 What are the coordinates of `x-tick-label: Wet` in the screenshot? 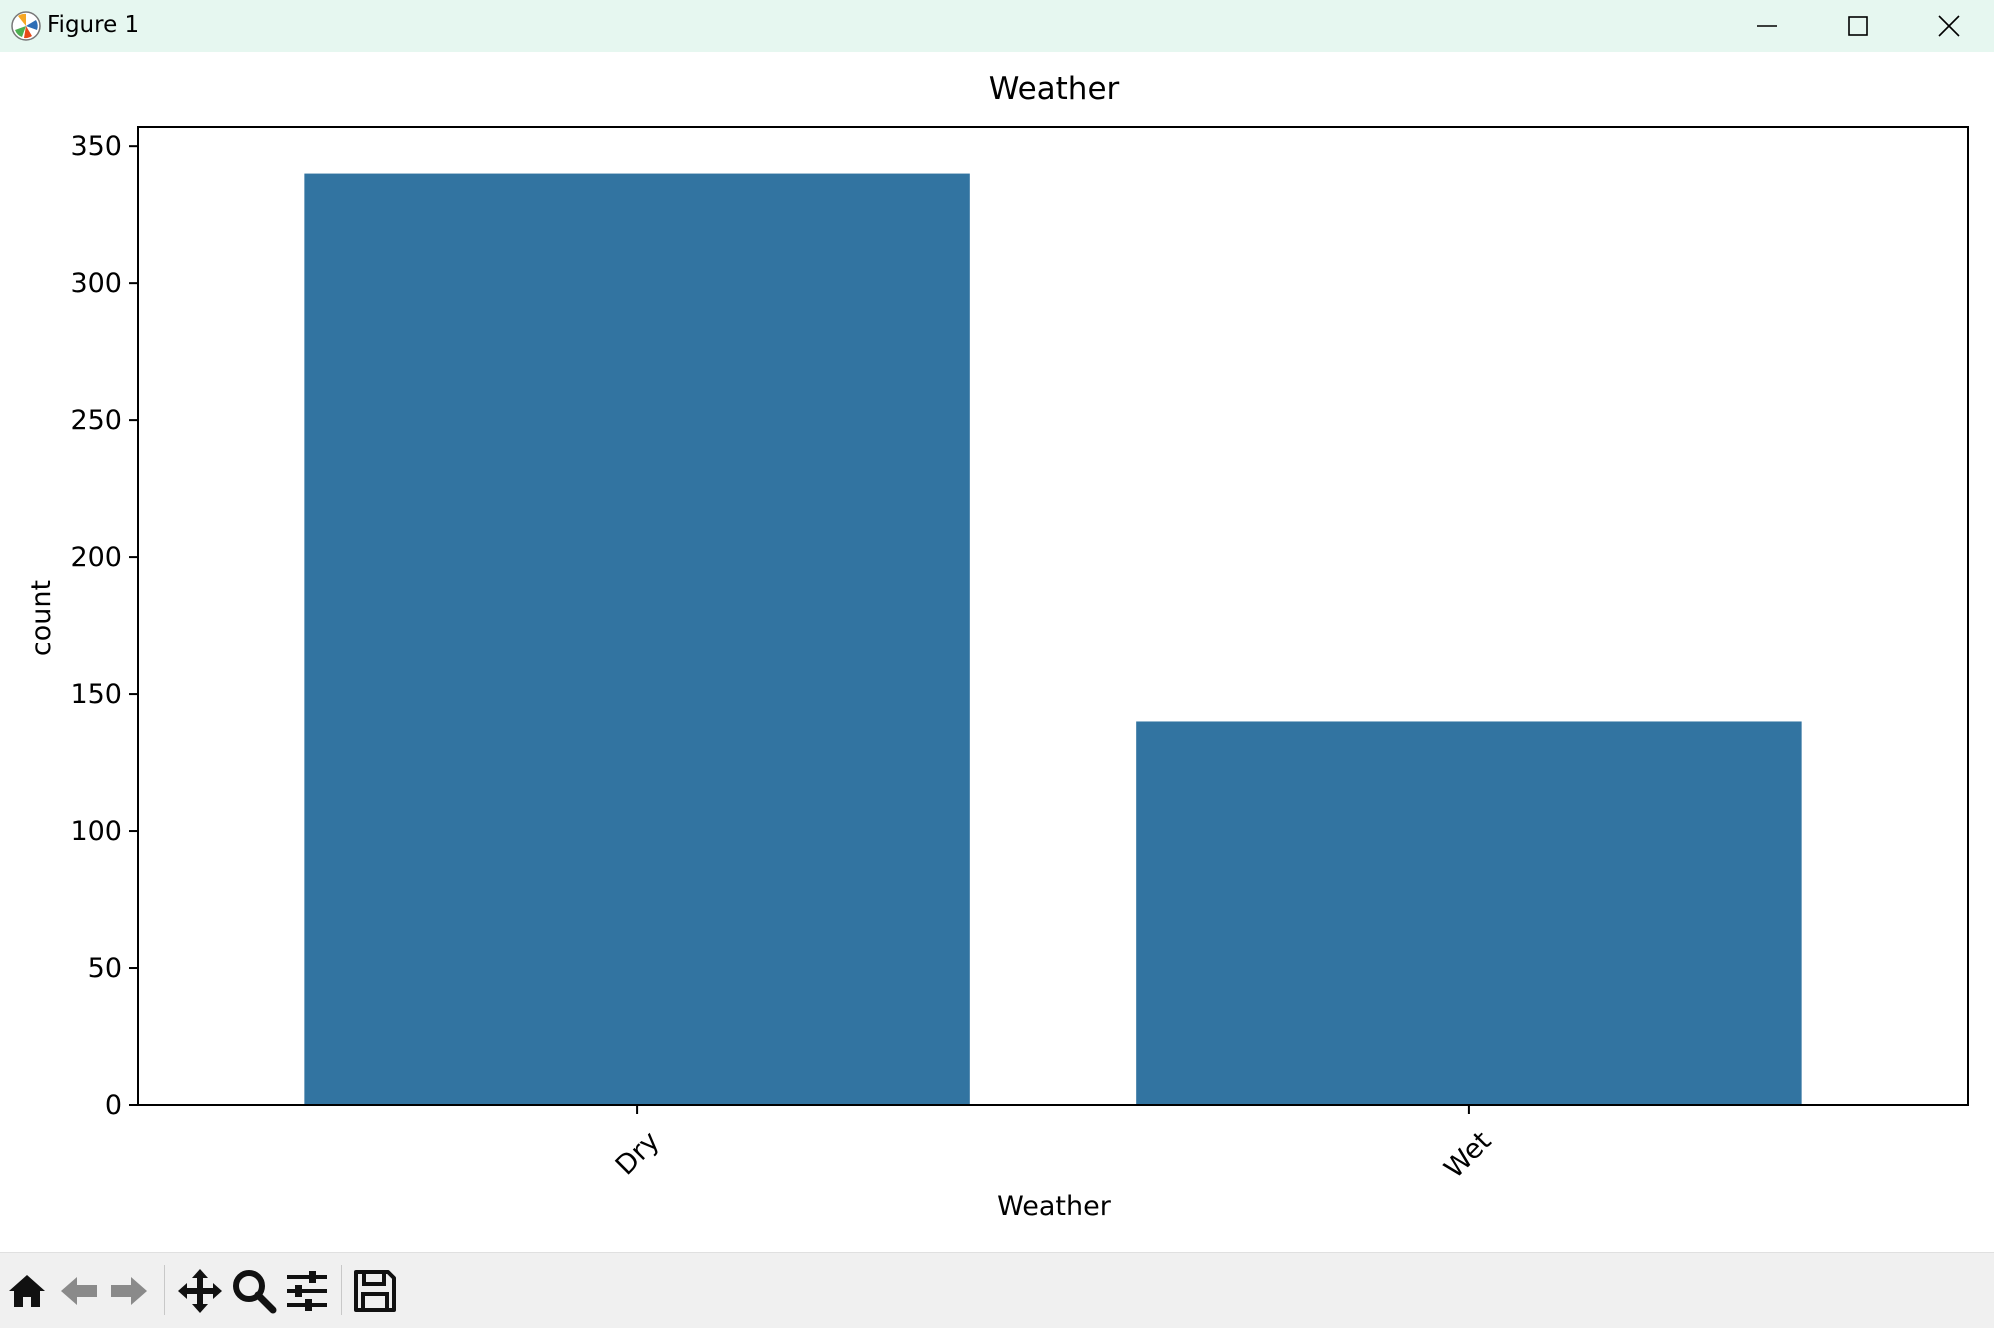 It's located at (1468, 1155).